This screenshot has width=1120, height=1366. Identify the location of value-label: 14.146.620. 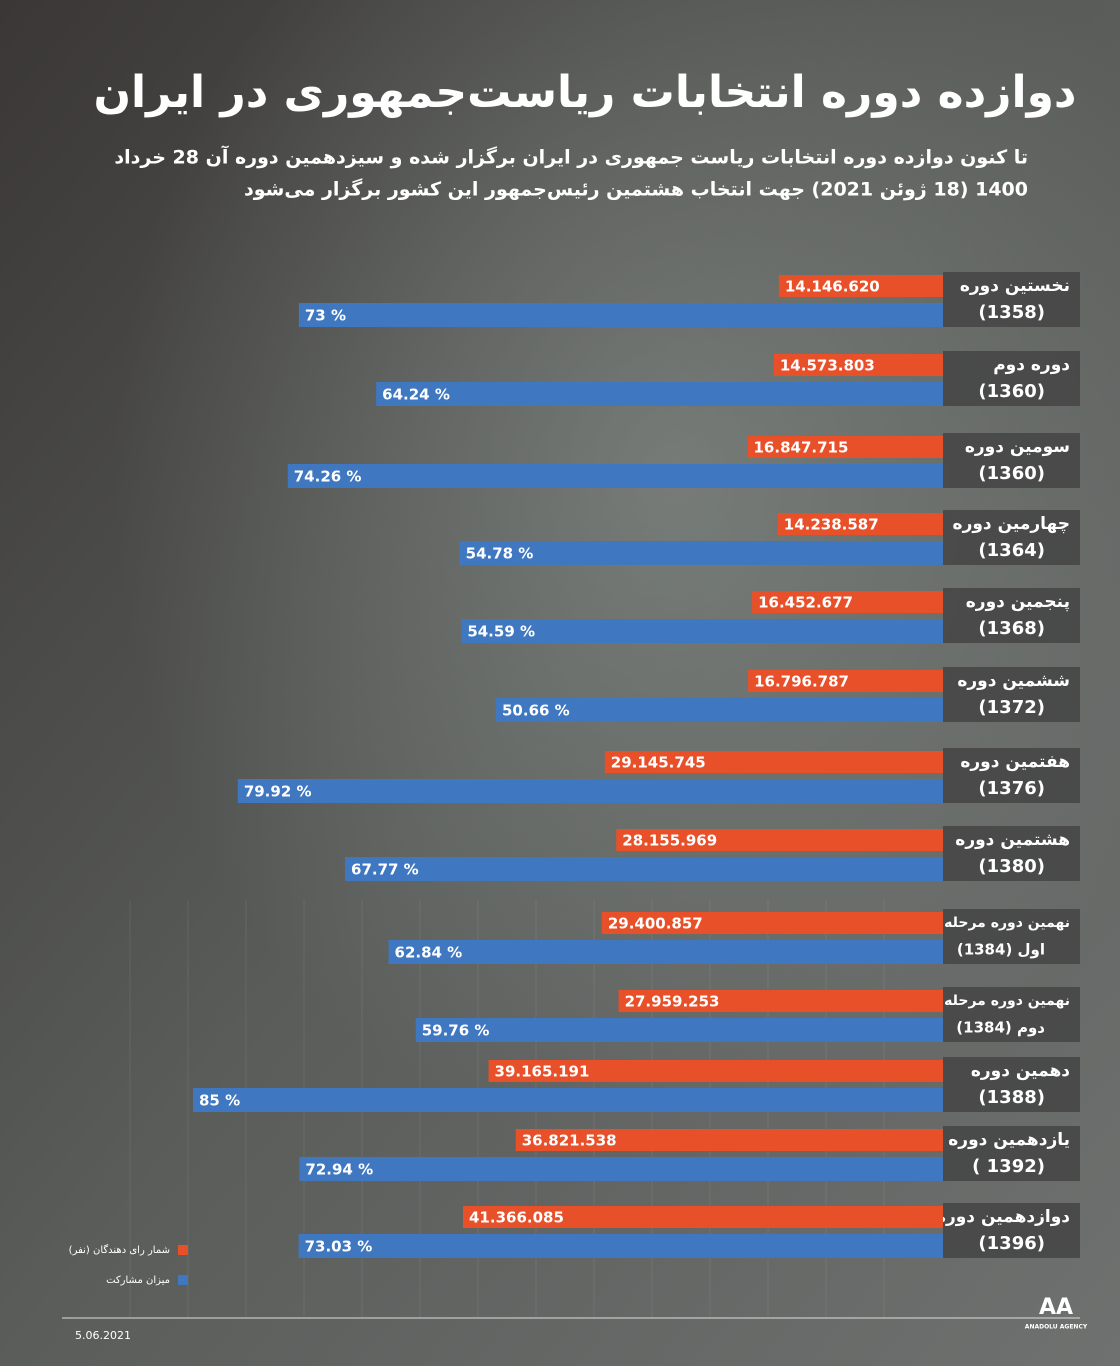
(832, 287).